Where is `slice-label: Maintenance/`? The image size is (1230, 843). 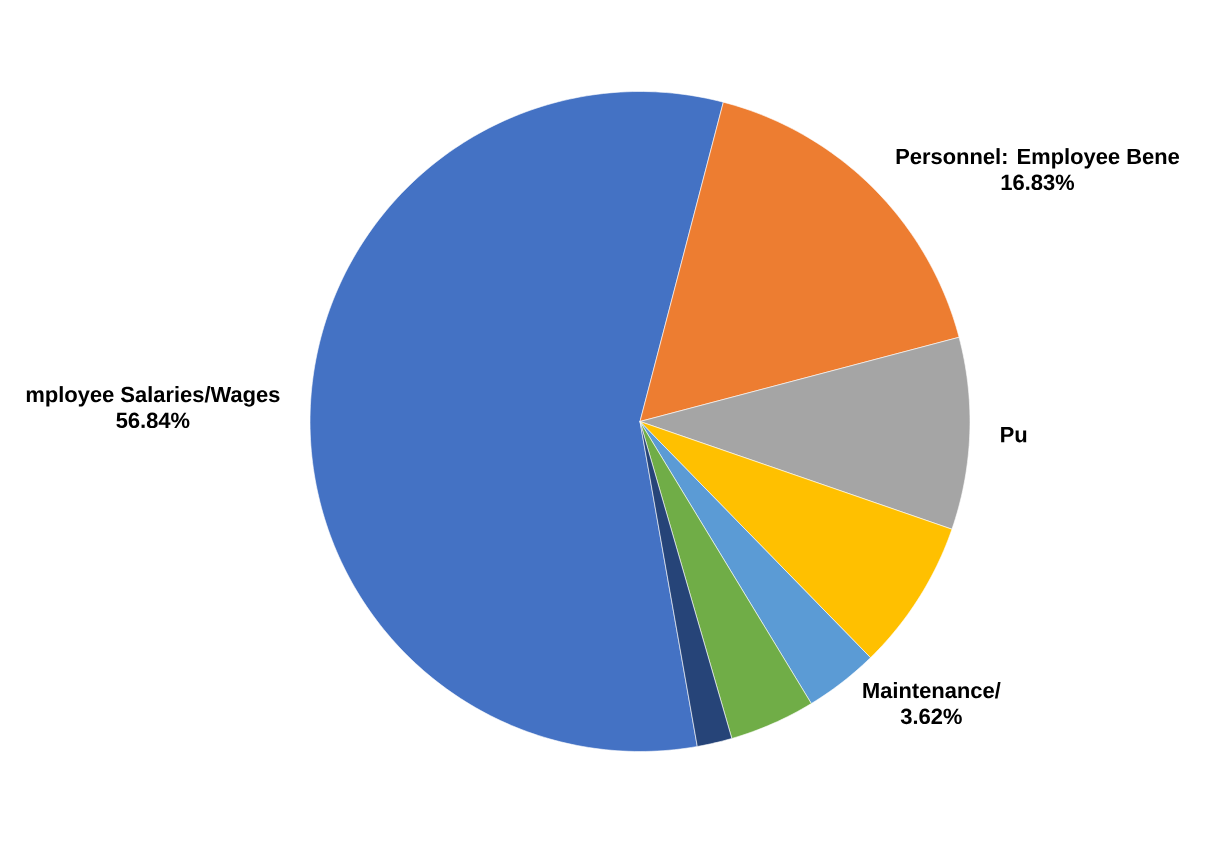 slice-label: Maintenance/ is located at coordinates (932, 690).